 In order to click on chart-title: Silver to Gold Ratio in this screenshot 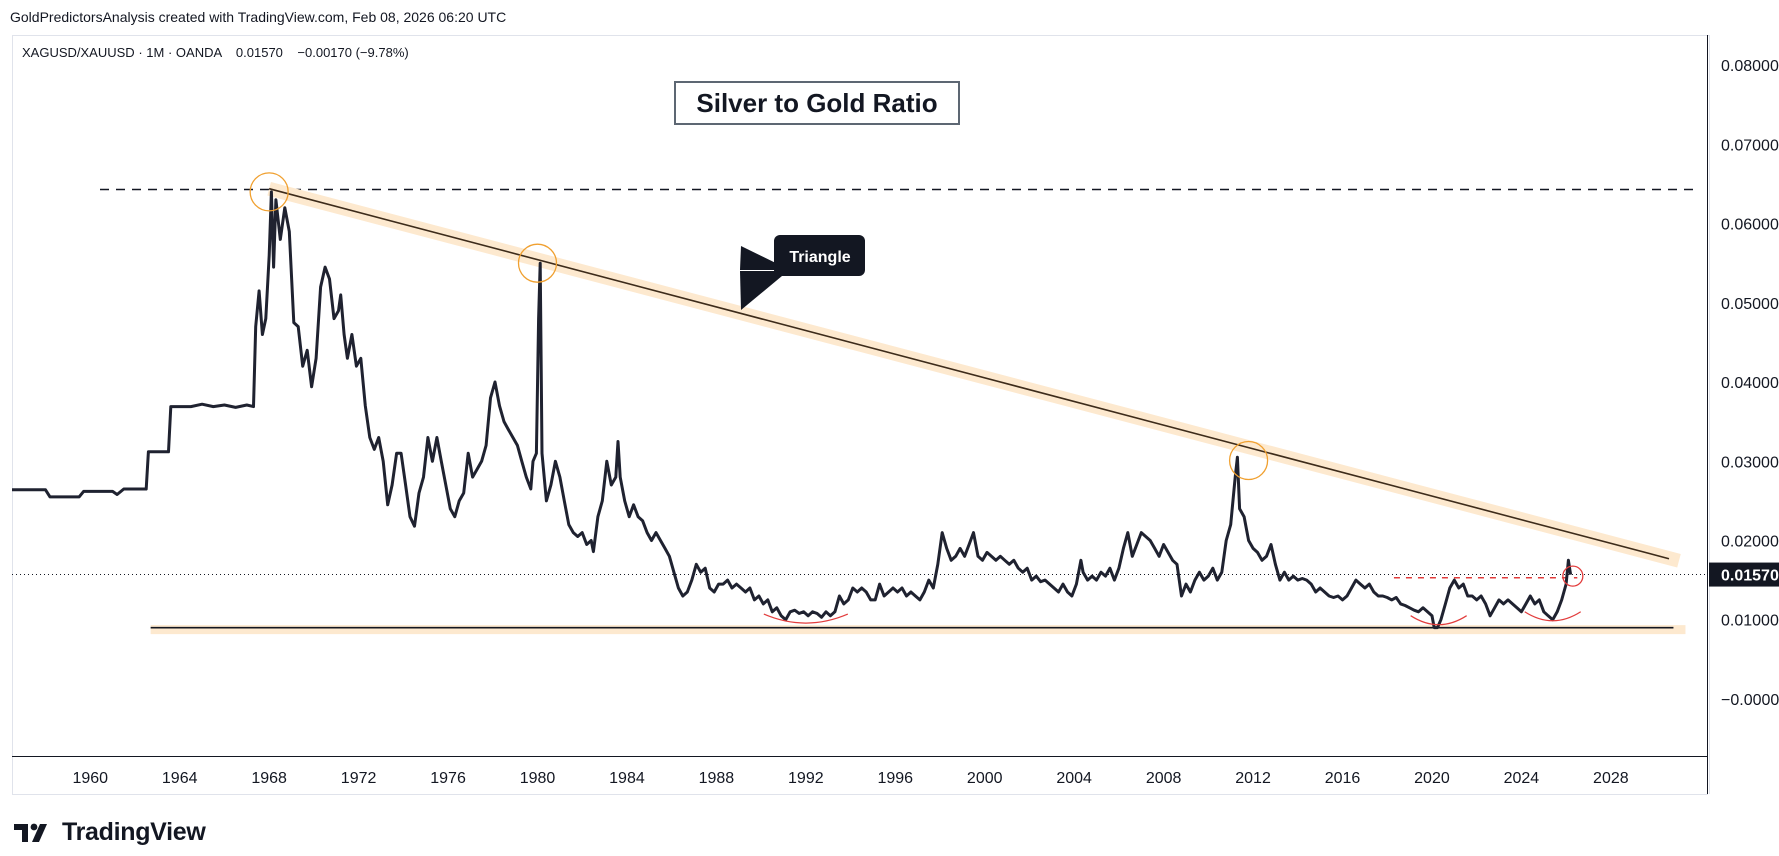, I will do `click(816, 103)`.